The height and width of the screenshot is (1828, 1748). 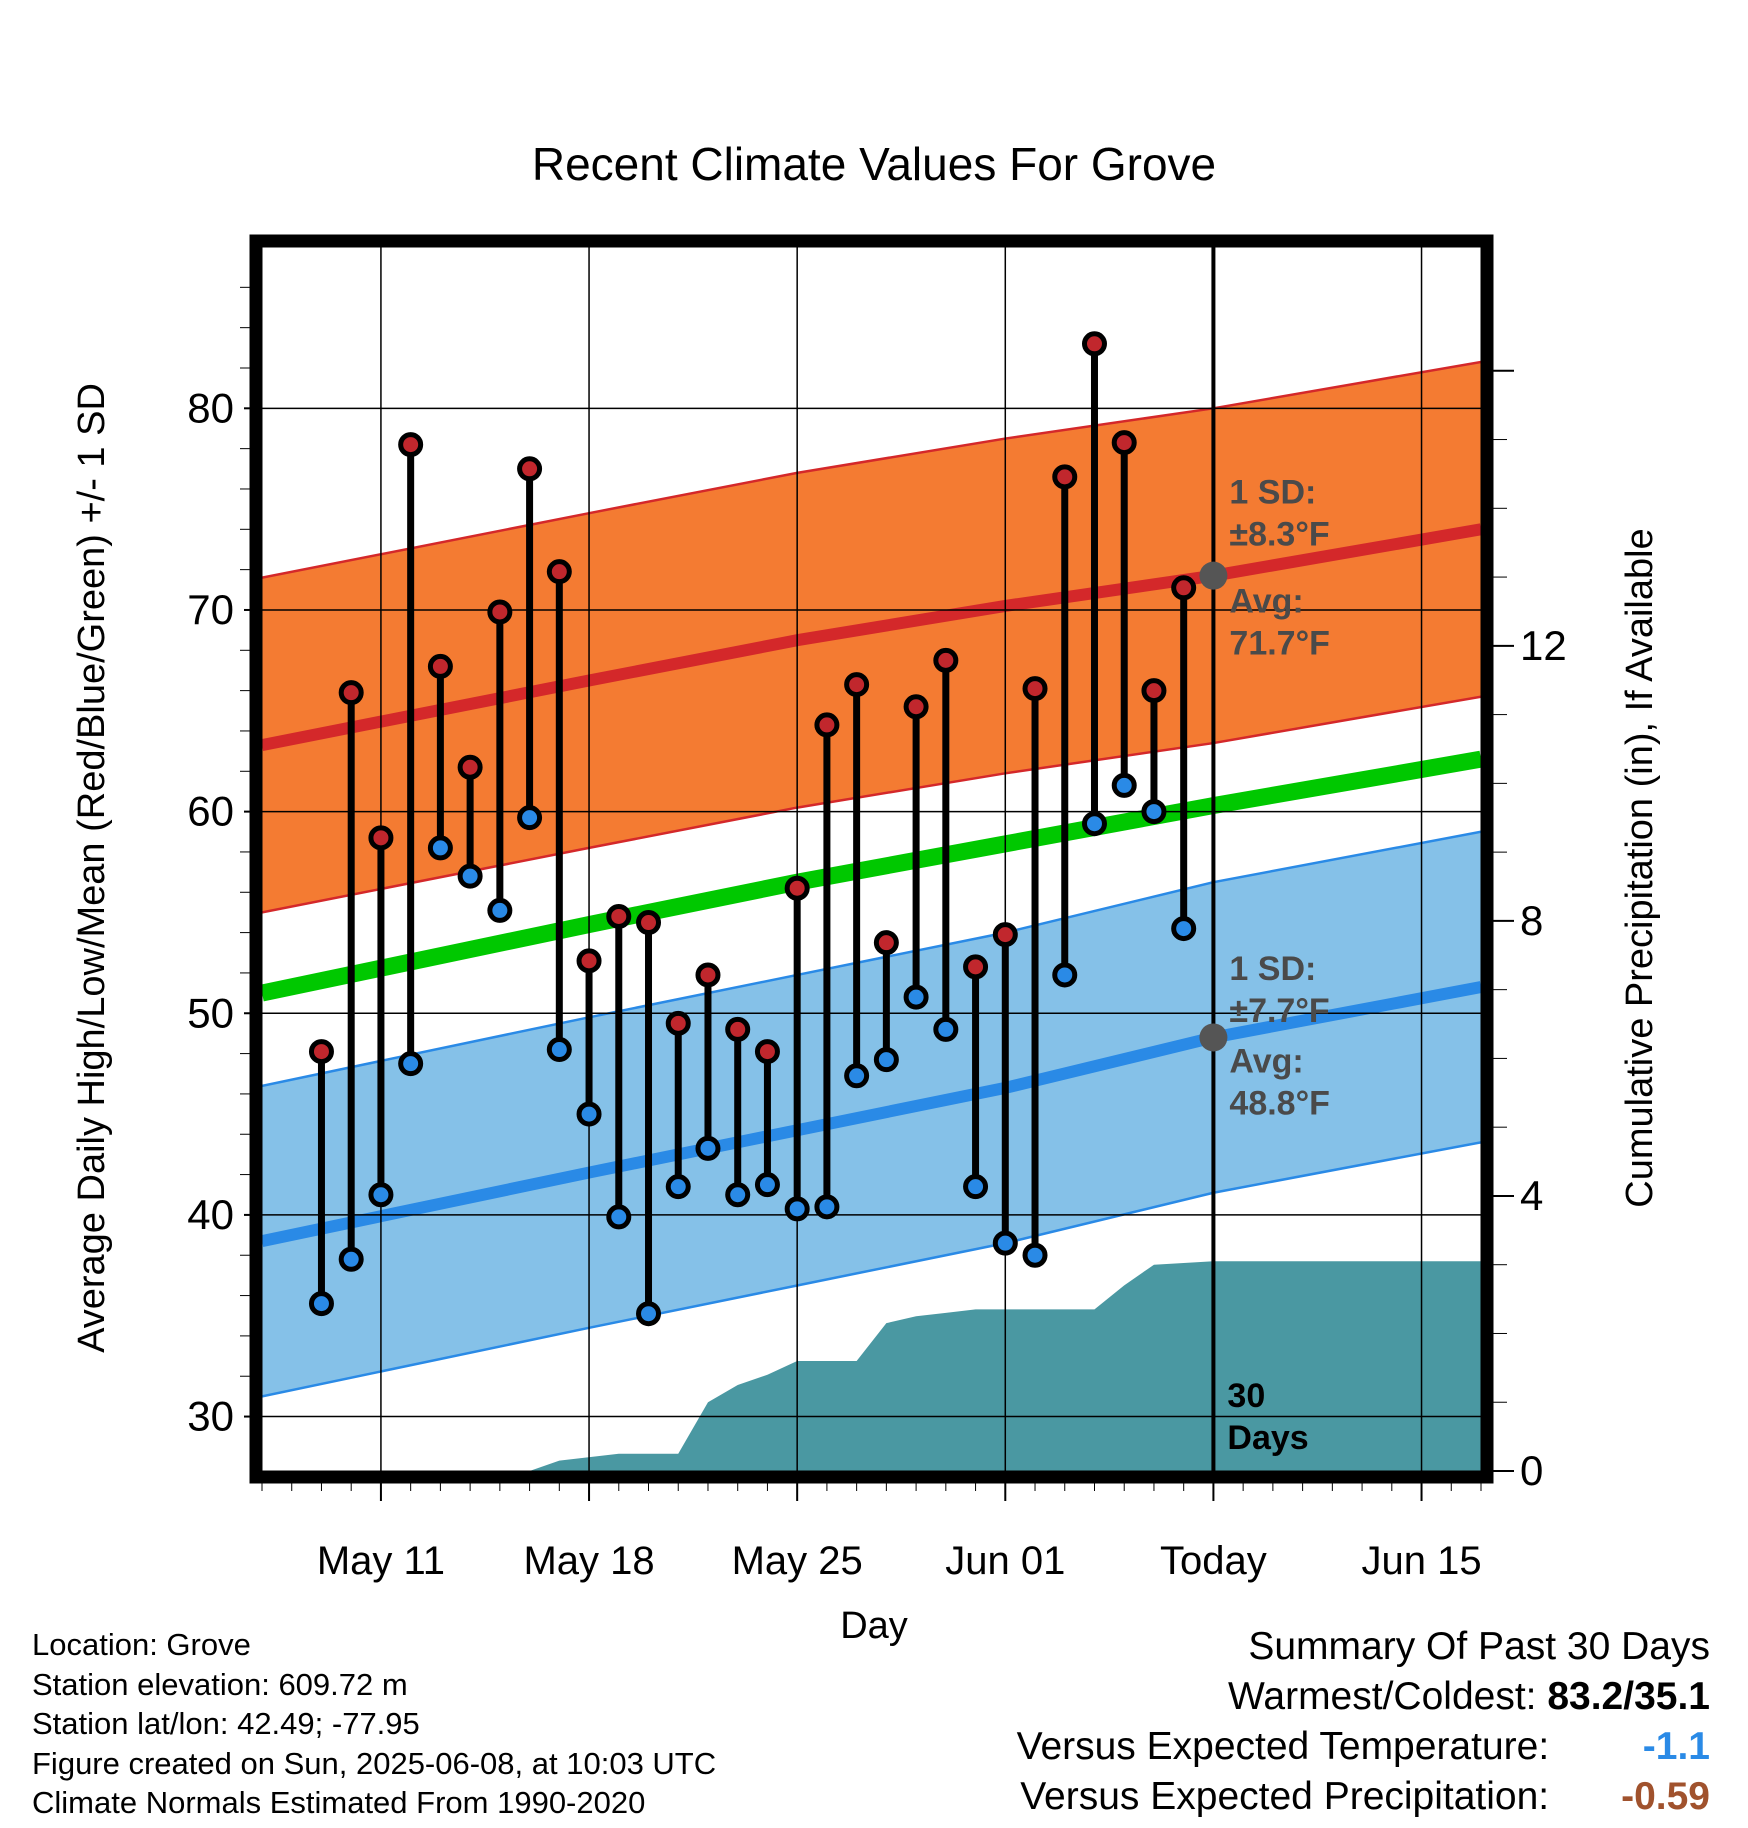 What do you see at coordinates (1543, 645) in the screenshot?
I see `y2-tick-label: 12` at bounding box center [1543, 645].